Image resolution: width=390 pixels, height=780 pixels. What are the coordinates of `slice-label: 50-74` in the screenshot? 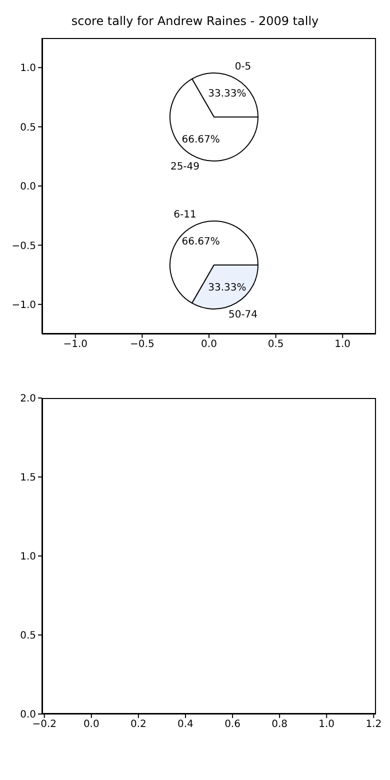 It's located at (243, 315).